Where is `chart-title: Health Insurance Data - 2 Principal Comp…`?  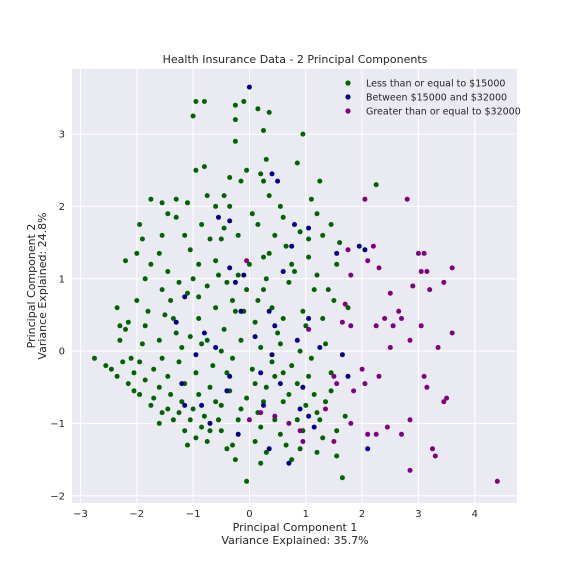 chart-title: Health Insurance Data - 2 Principal Comp… is located at coordinates (295, 59).